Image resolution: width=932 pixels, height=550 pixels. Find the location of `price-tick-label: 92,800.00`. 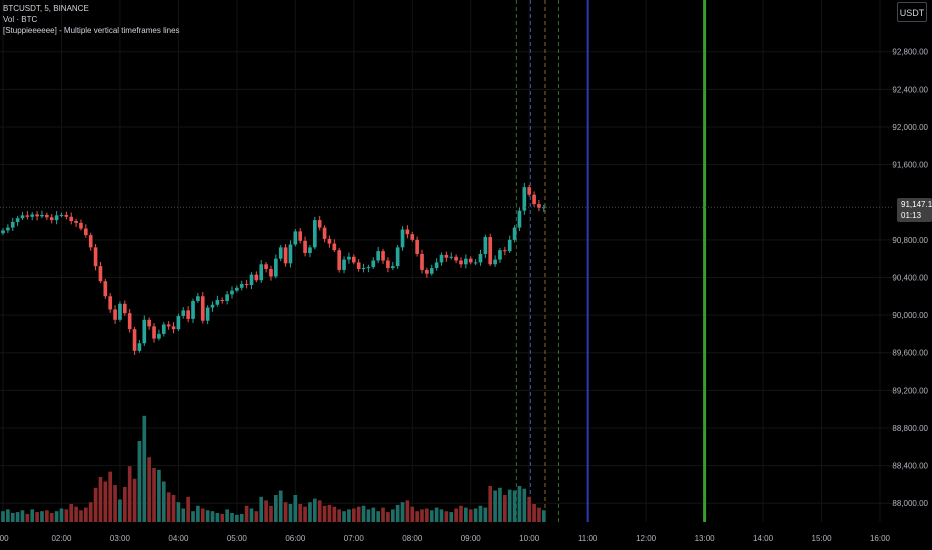

price-tick-label: 92,800.00 is located at coordinates (910, 52).